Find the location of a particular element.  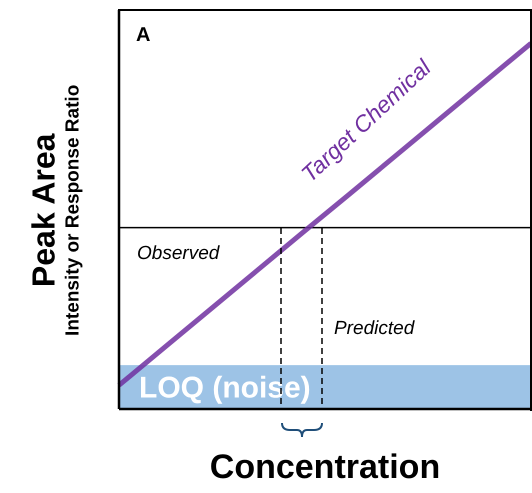

ref-line-label: Observed is located at coordinates (179, 253).